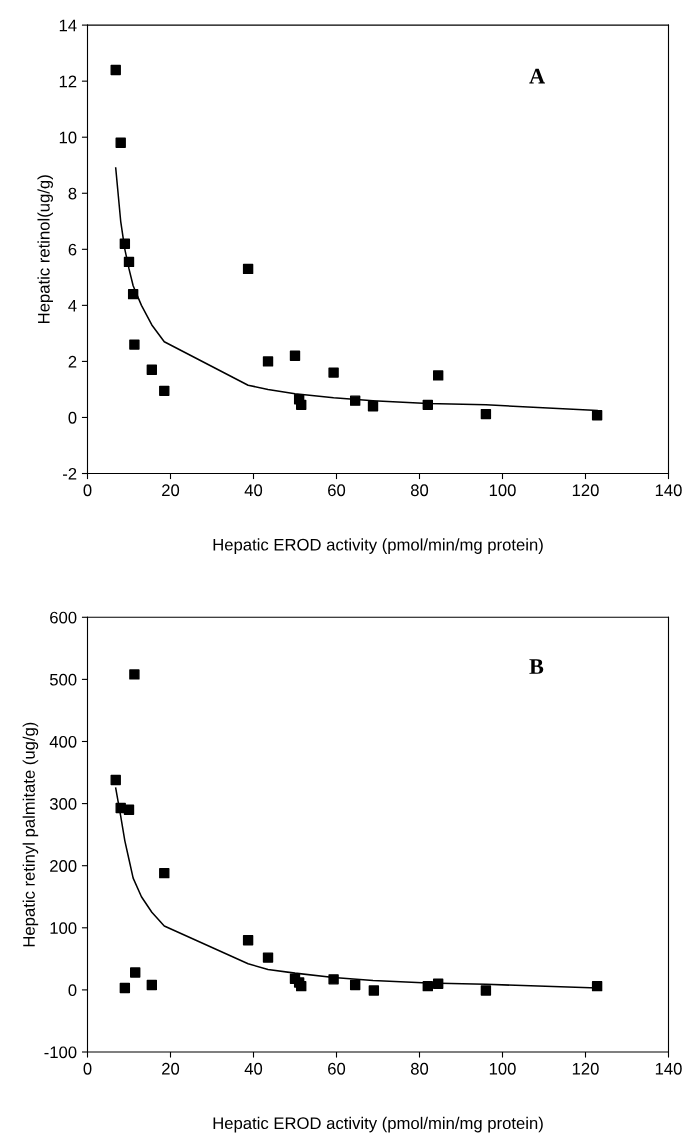  What do you see at coordinates (60, 1052) in the screenshot?
I see `y-tick-label: -100` at bounding box center [60, 1052].